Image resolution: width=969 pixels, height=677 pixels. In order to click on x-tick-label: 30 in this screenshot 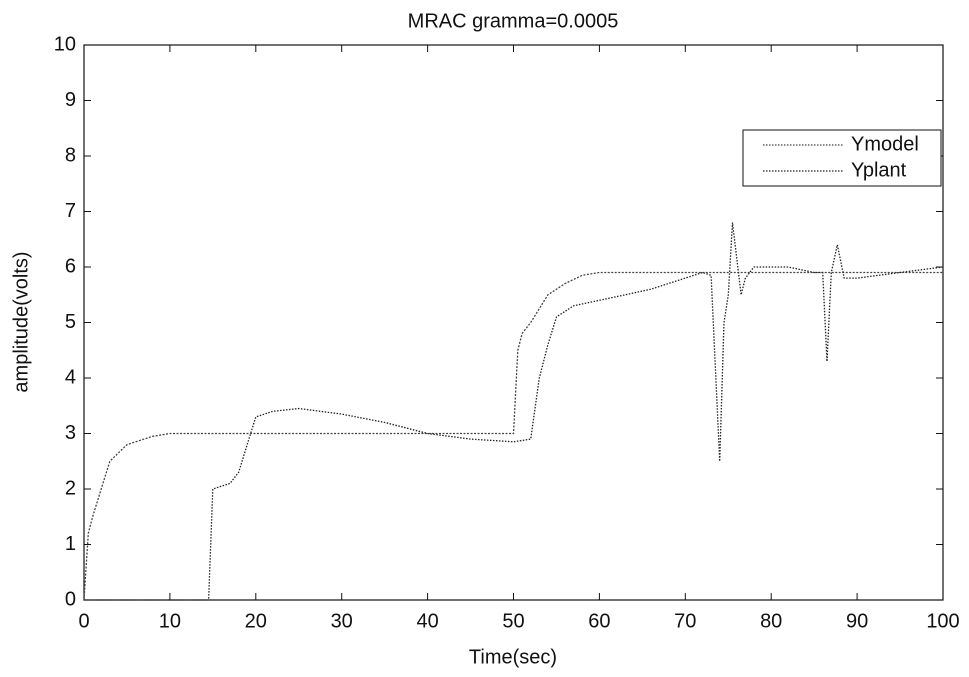, I will do `click(342, 621)`.